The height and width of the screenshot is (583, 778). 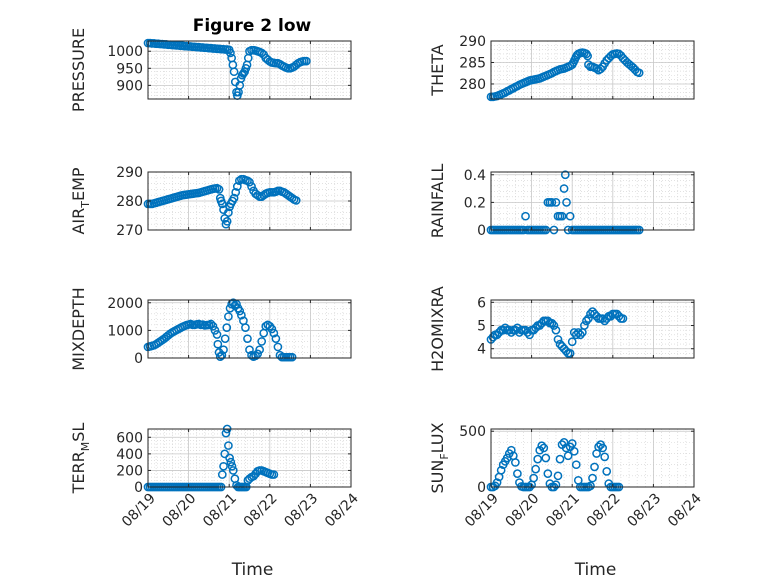 What do you see at coordinates (472, 42) in the screenshot?
I see `y-tick-label: 290` at bounding box center [472, 42].